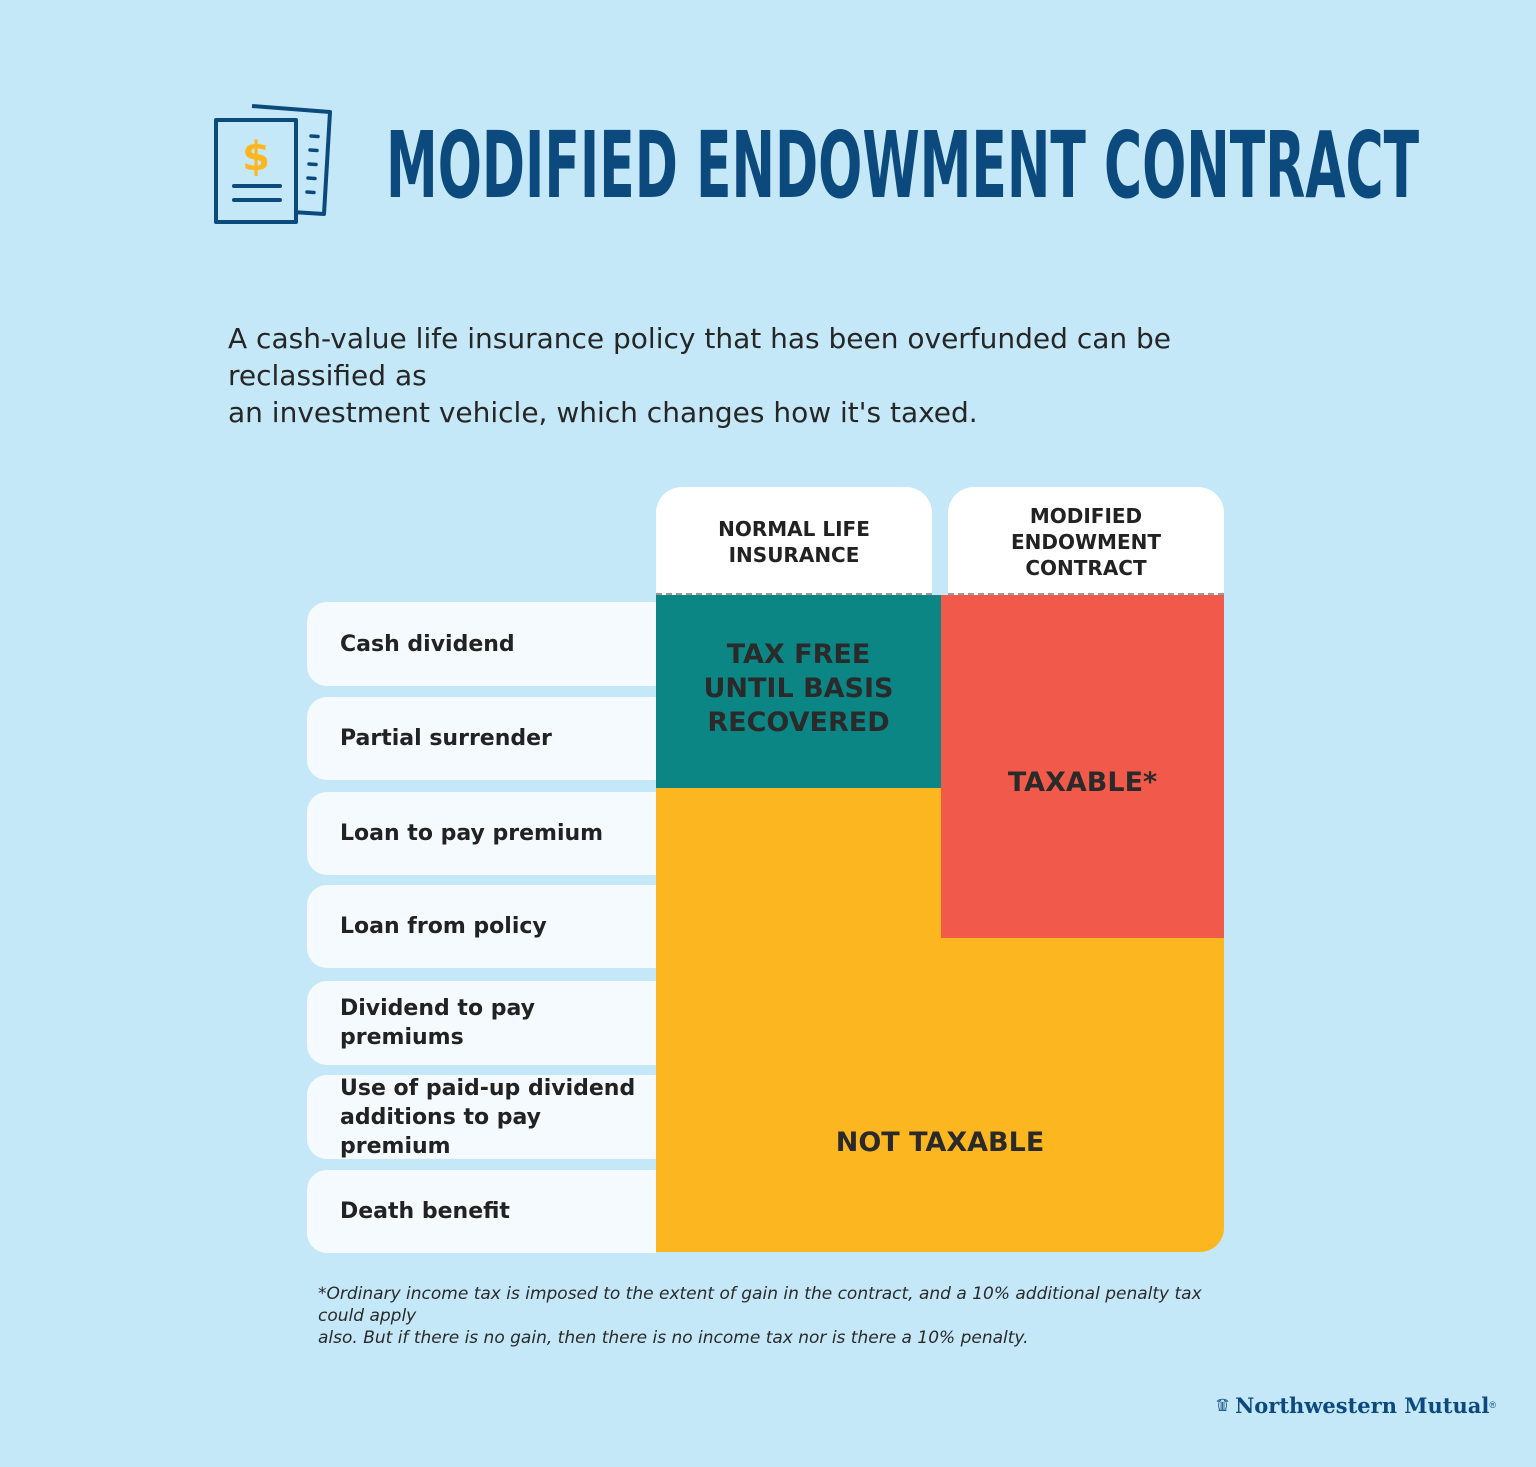 This screenshot has width=1536, height=1467. I want to click on column-header-line: ENDOWMENT, so click(1085, 542).